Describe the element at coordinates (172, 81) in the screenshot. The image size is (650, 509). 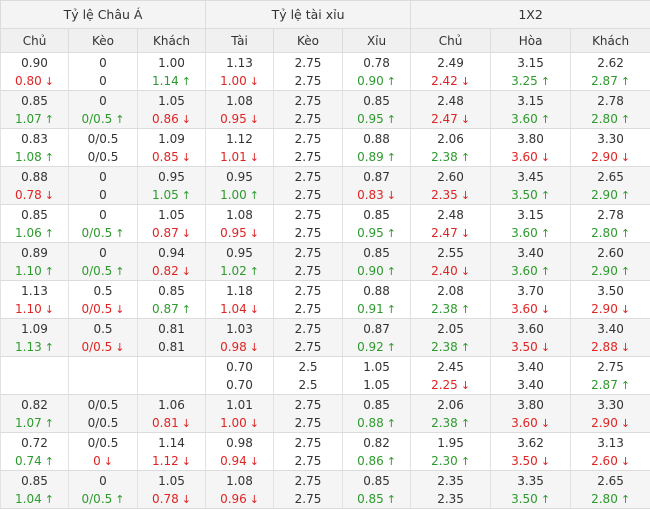
I see `odds-cell-live: 1.14↑` at that location.